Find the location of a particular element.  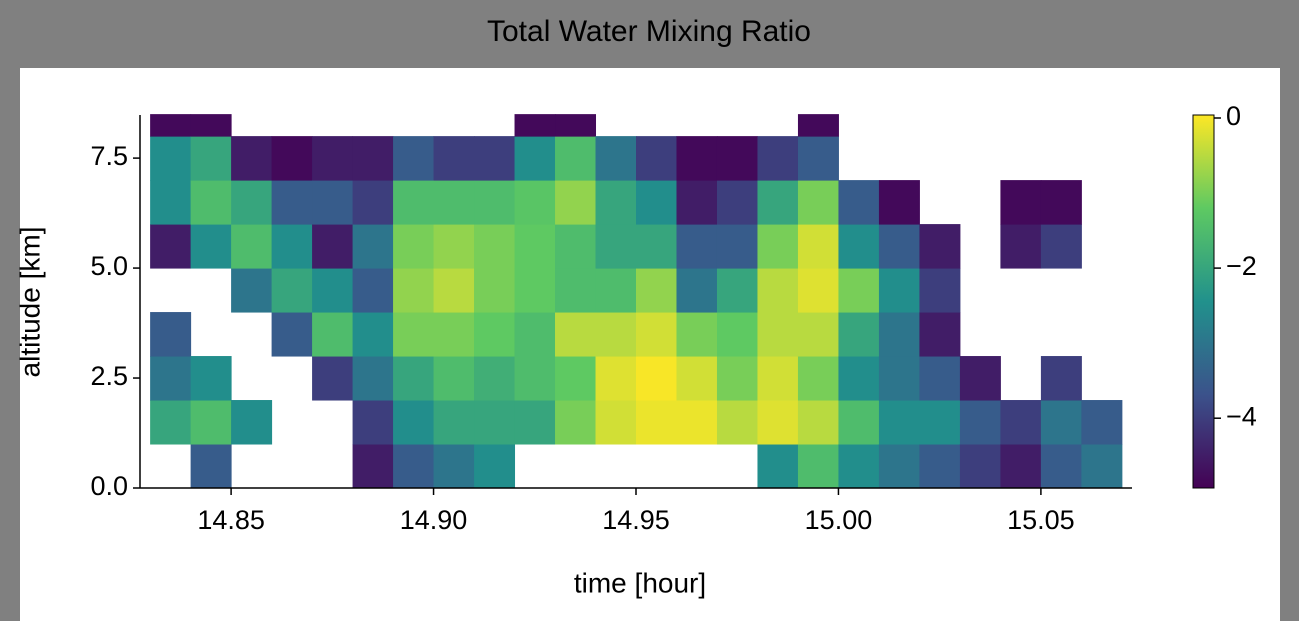

colorbar-tick-label: −2 is located at coordinates (1241, 266).